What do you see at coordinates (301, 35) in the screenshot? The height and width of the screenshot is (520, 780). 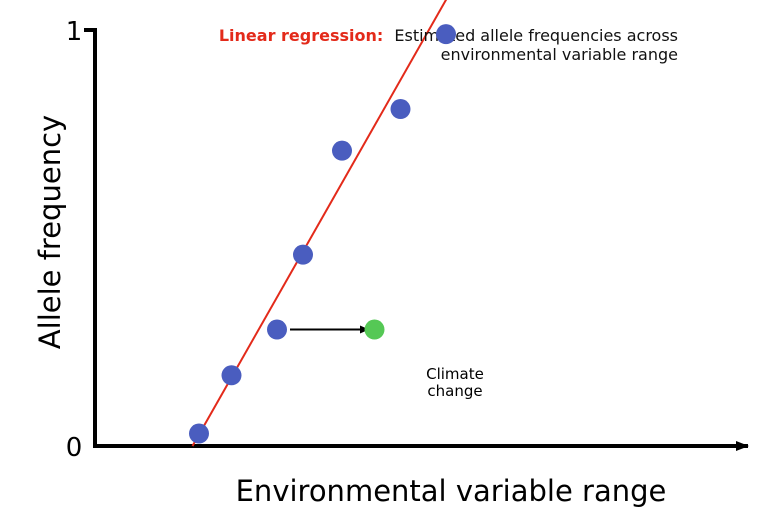 I see `regression-label: Linear regression:` at bounding box center [301, 35].